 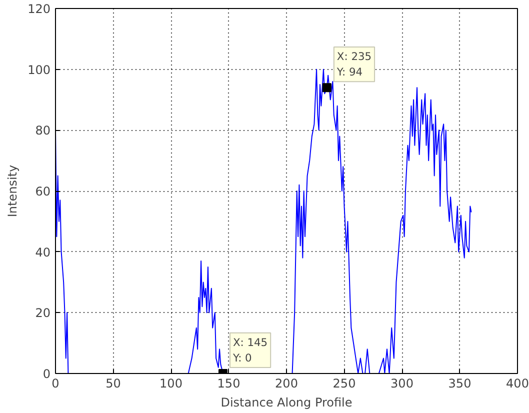 What do you see at coordinates (460, 383) in the screenshot?
I see `x-tick-label: 350` at bounding box center [460, 383].